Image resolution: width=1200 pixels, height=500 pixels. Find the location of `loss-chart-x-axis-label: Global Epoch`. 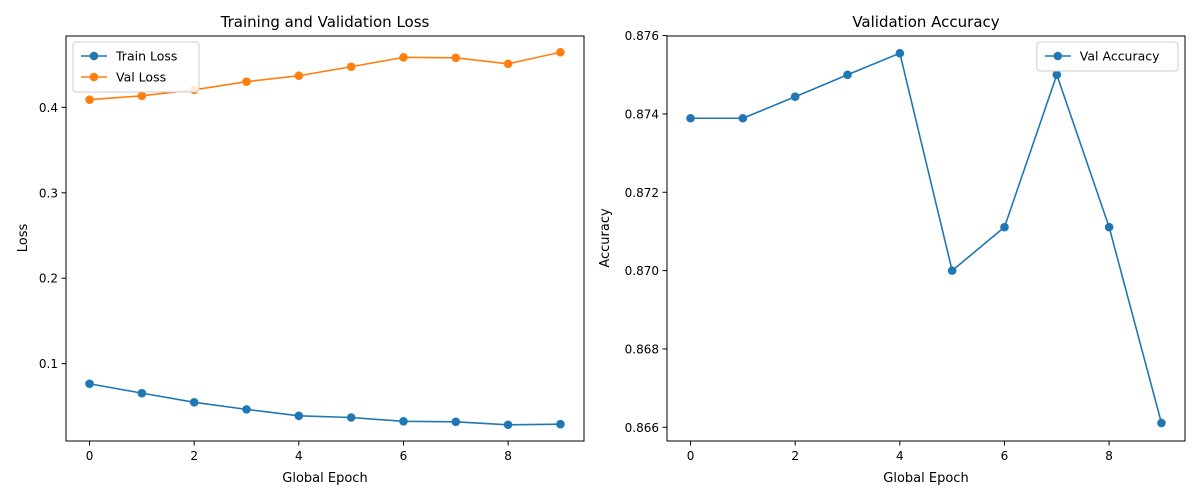

loss-chart-x-axis-label: Global Epoch is located at coordinates (324, 478).